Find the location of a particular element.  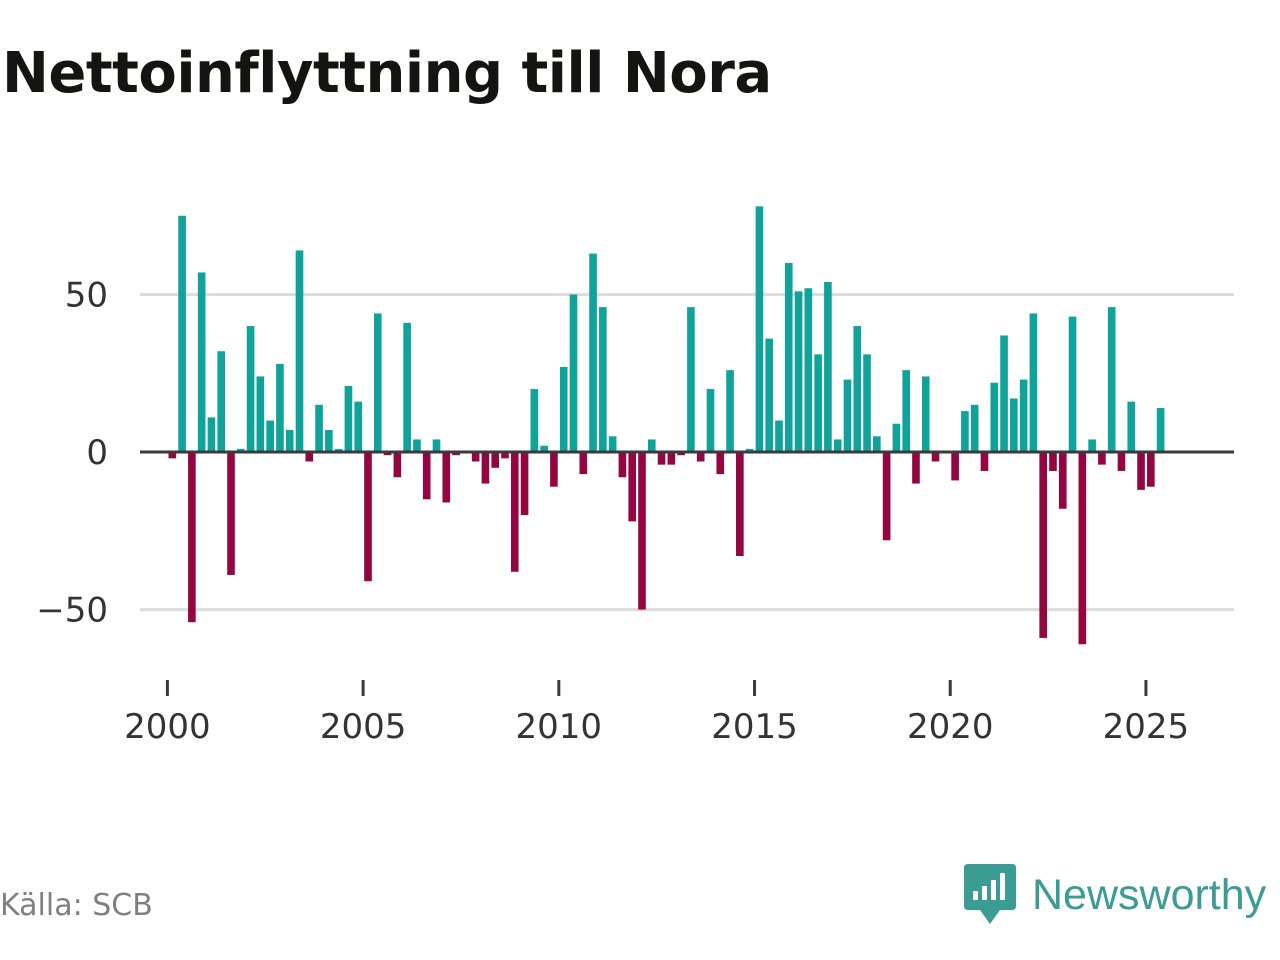

bar-2020-q1 is located at coordinates (955, 466).